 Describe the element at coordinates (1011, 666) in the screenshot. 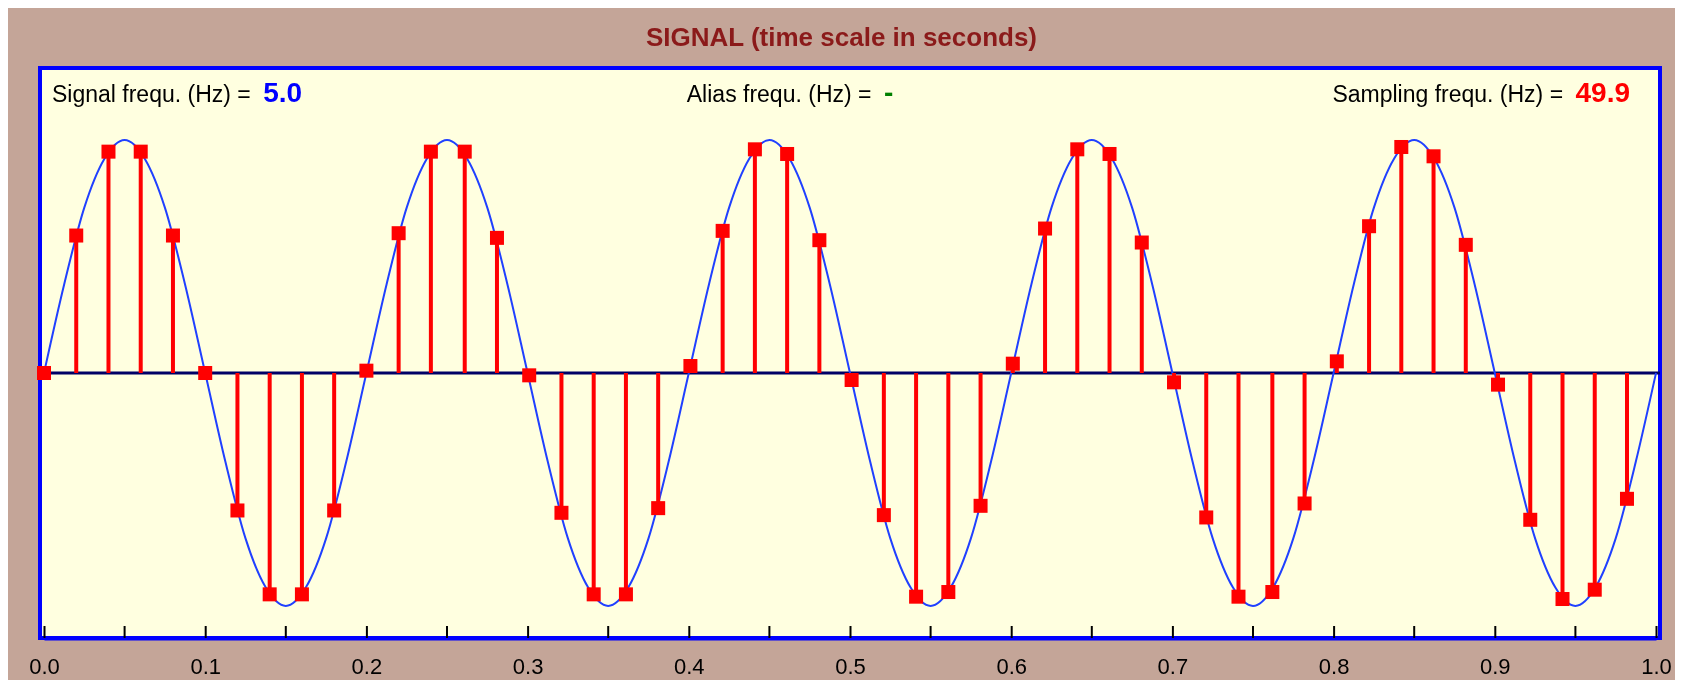

I see `x-tick-label: 0.6` at that location.